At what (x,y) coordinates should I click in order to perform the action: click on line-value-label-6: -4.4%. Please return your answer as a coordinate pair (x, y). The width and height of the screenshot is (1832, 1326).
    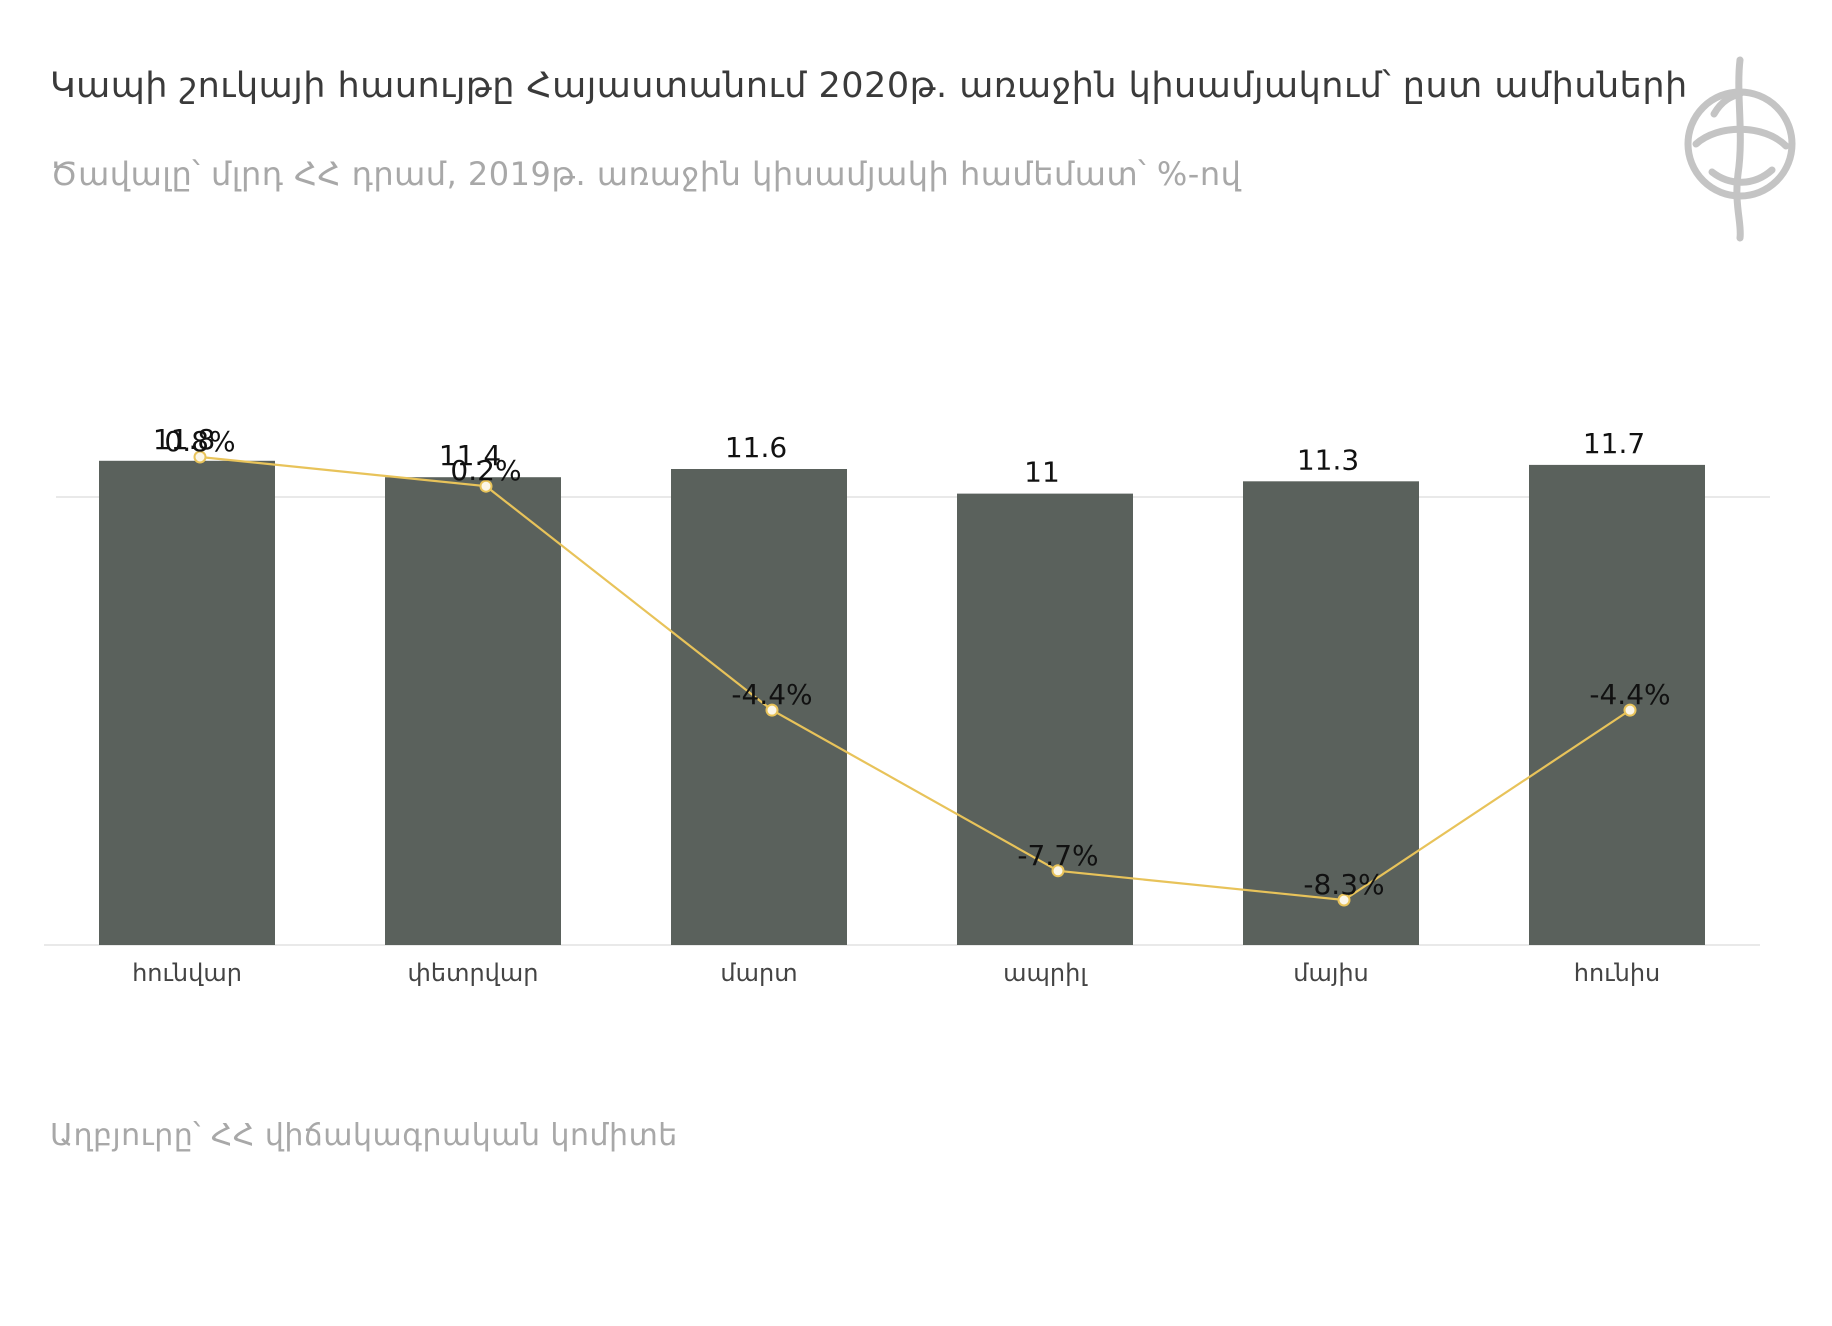
    Looking at the image, I should click on (1629, 694).